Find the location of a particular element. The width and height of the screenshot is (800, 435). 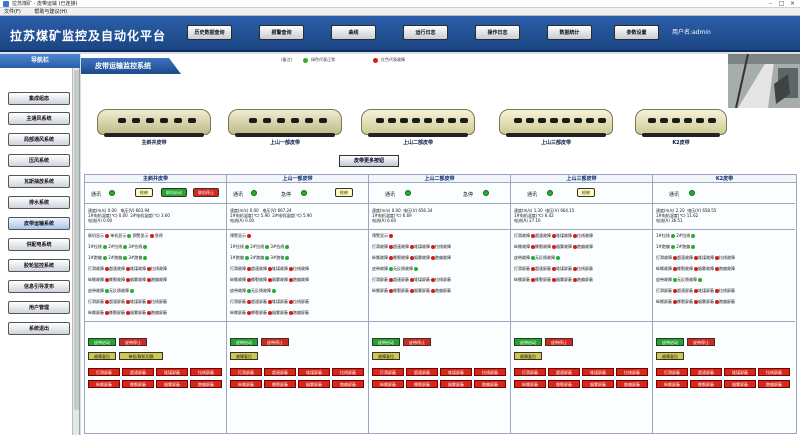

minimize-icon: – is located at coordinates (770, 3).